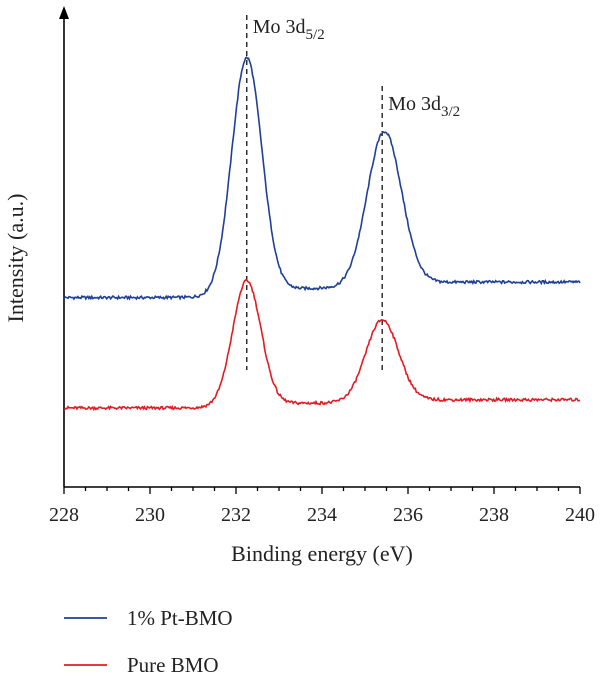  I want to click on x-ticks: 228 230 232 234 236 238 240, so click(322, 506).